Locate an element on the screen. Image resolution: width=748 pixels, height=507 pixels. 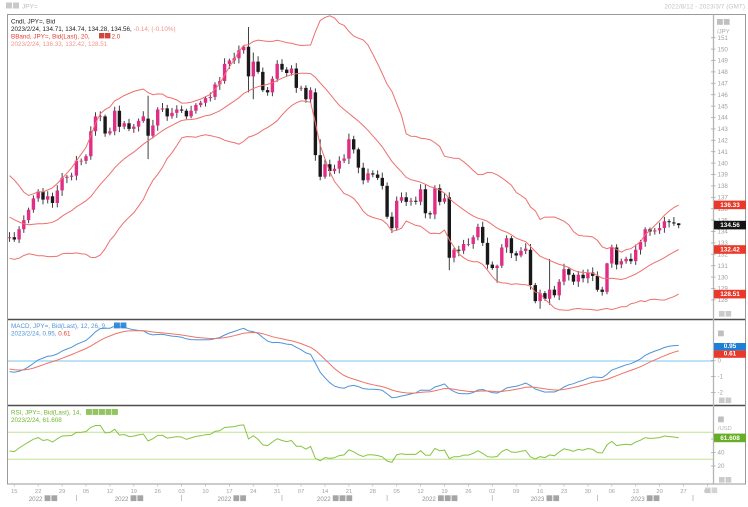
svg-text: 149 is located at coordinates (723, 61).